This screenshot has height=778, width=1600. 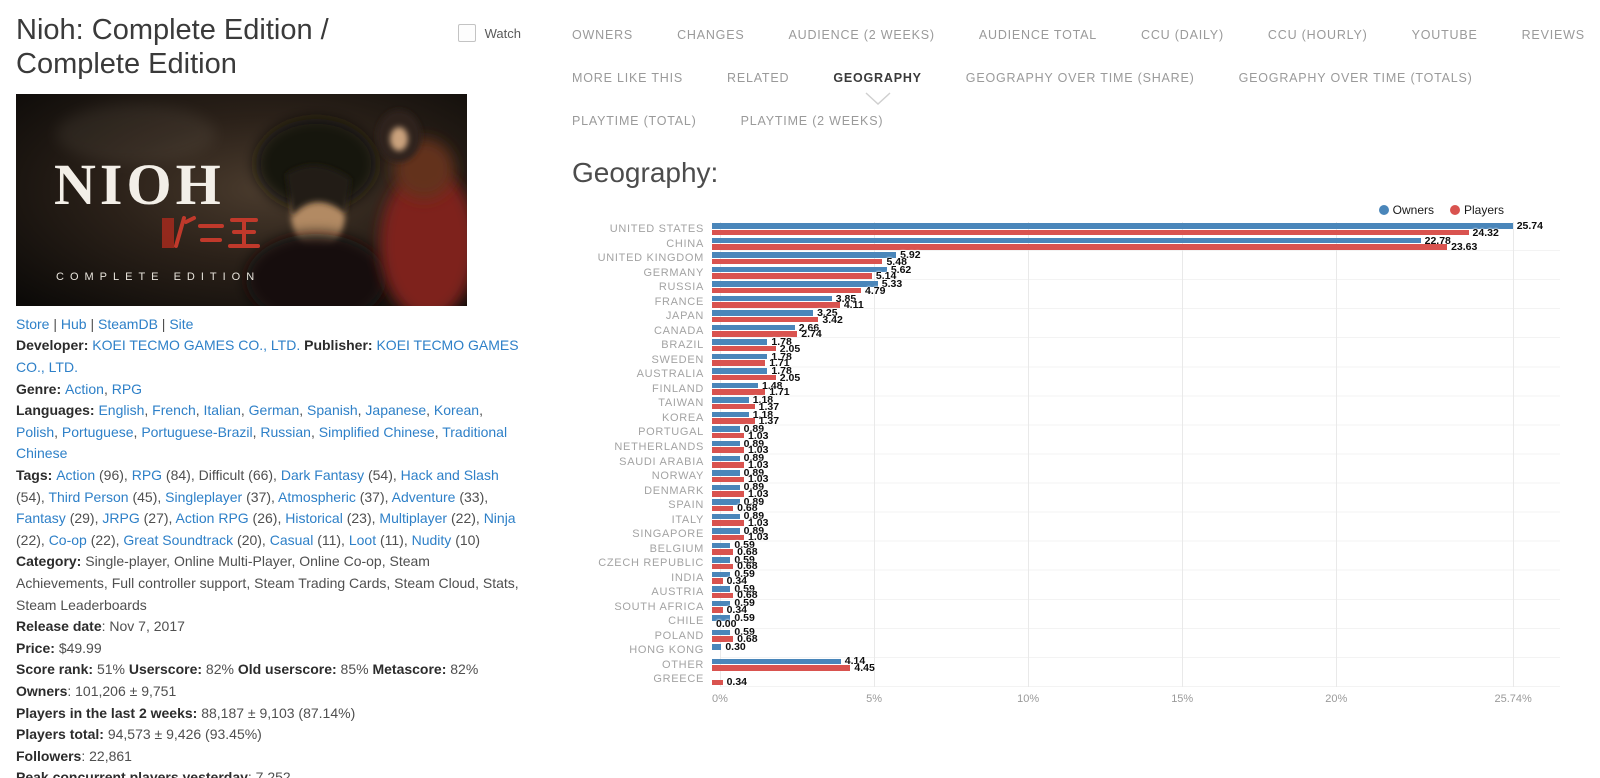 What do you see at coordinates (178, 539) in the screenshot?
I see `link-great-soundtrack: Great Soundtrack` at bounding box center [178, 539].